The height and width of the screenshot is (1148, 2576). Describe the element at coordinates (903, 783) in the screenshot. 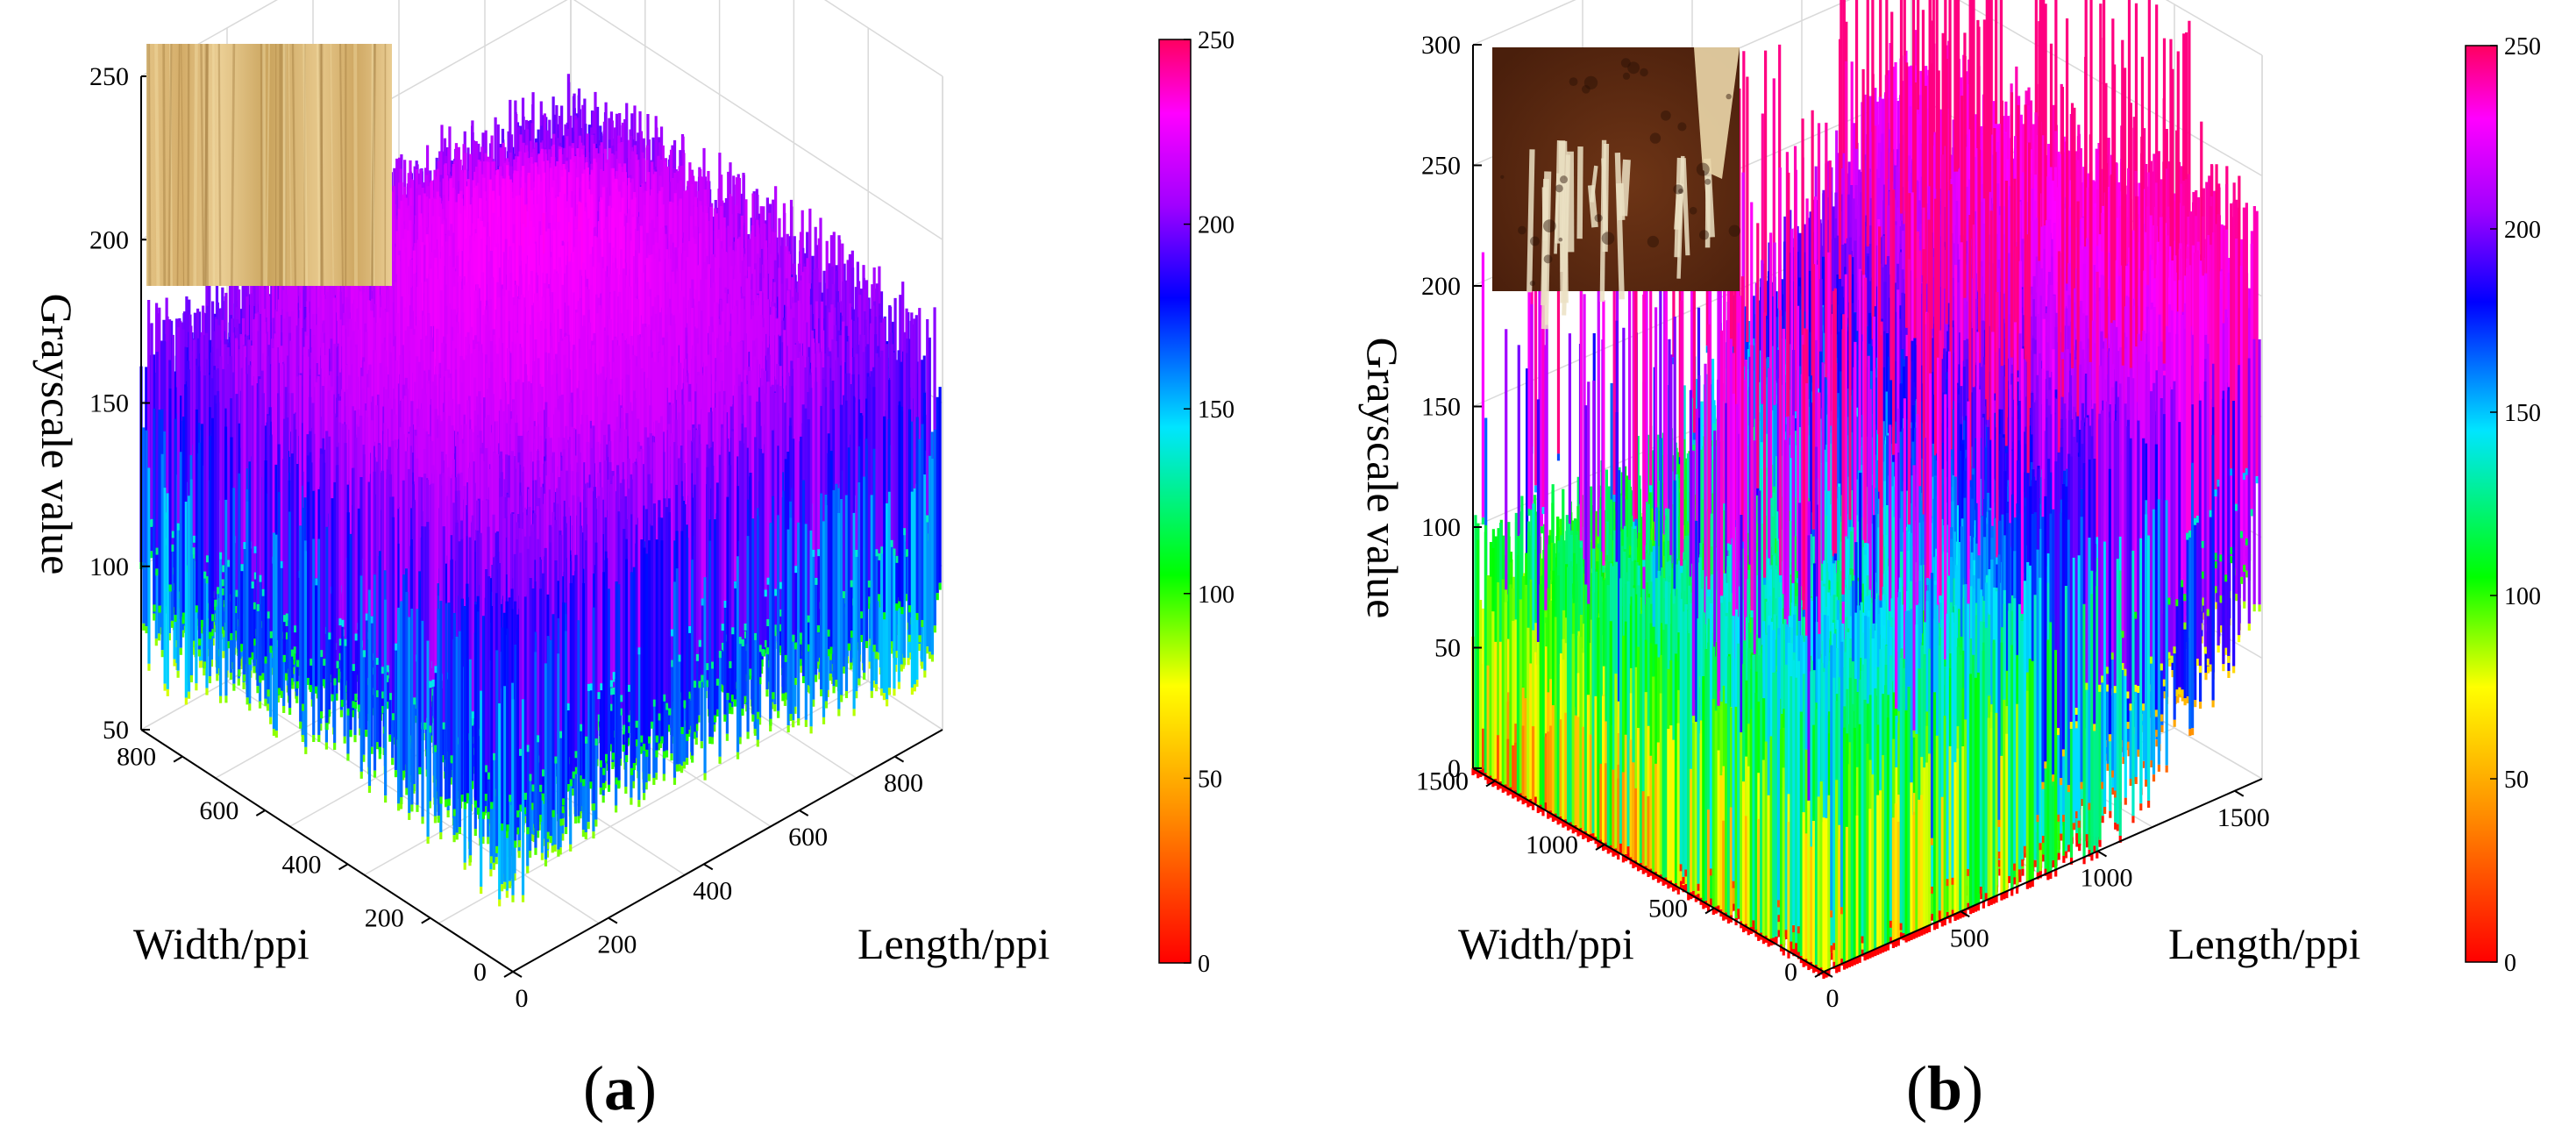

I see `y-tick-label: 800` at that location.